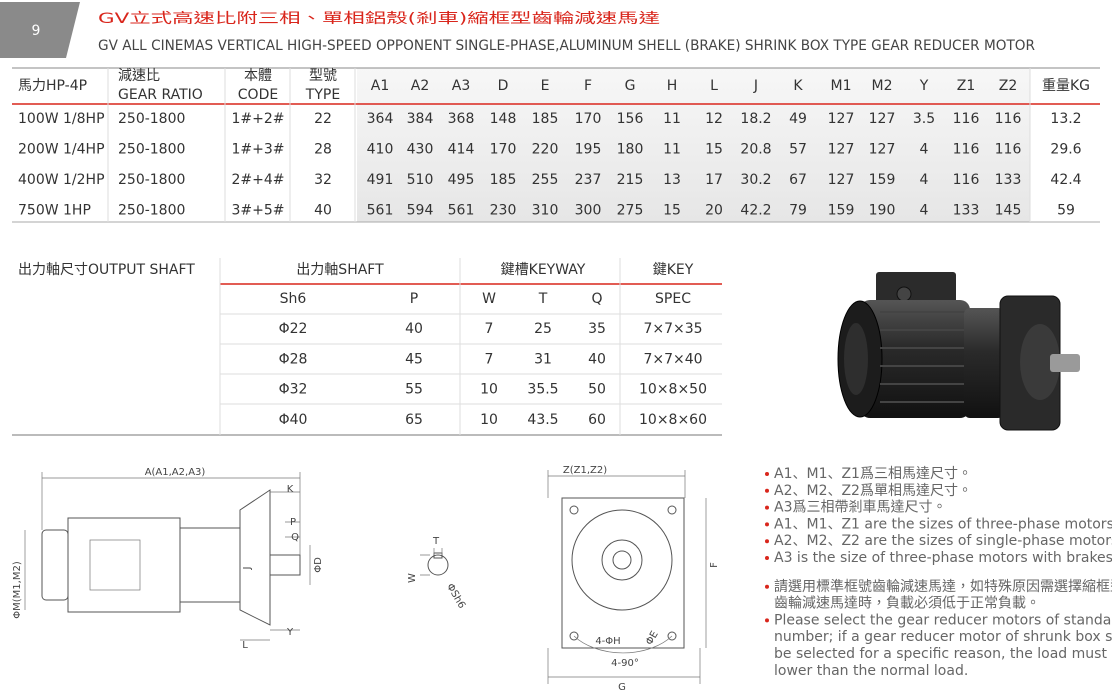 The width and height of the screenshot is (1112, 698). I want to click on column-header: A3, so click(461, 86).